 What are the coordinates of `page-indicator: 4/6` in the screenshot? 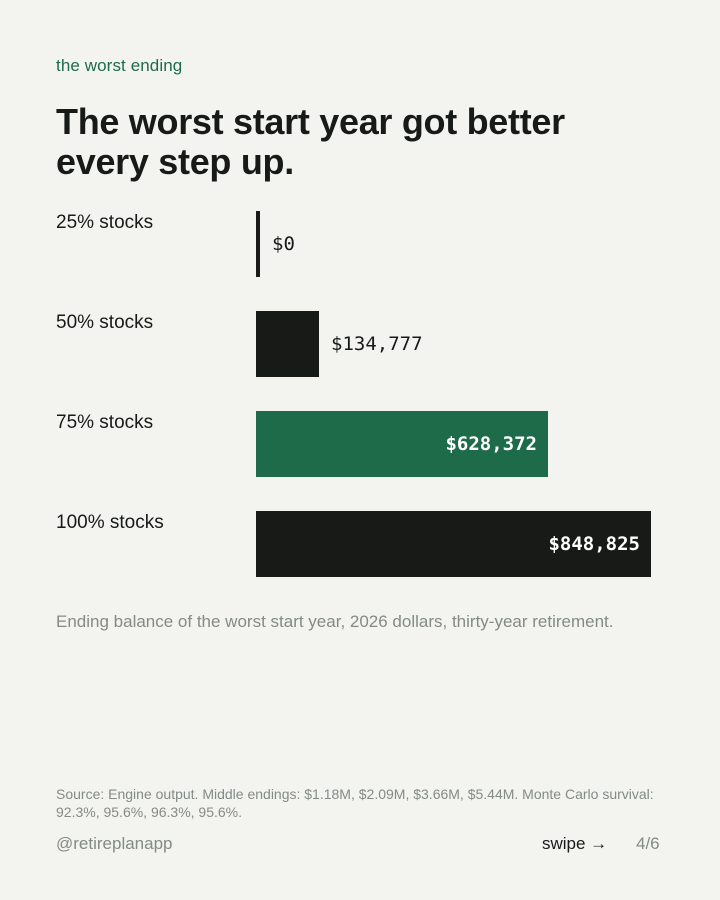 It's located at (648, 843).